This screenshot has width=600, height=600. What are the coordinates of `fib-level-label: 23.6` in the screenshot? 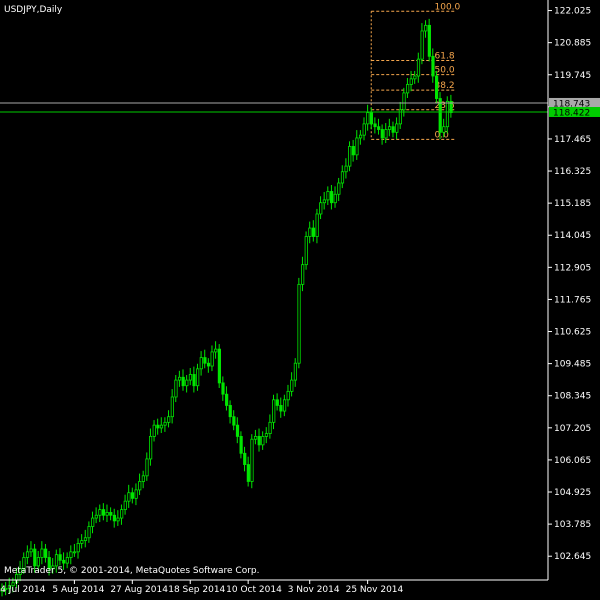 It's located at (445, 106).